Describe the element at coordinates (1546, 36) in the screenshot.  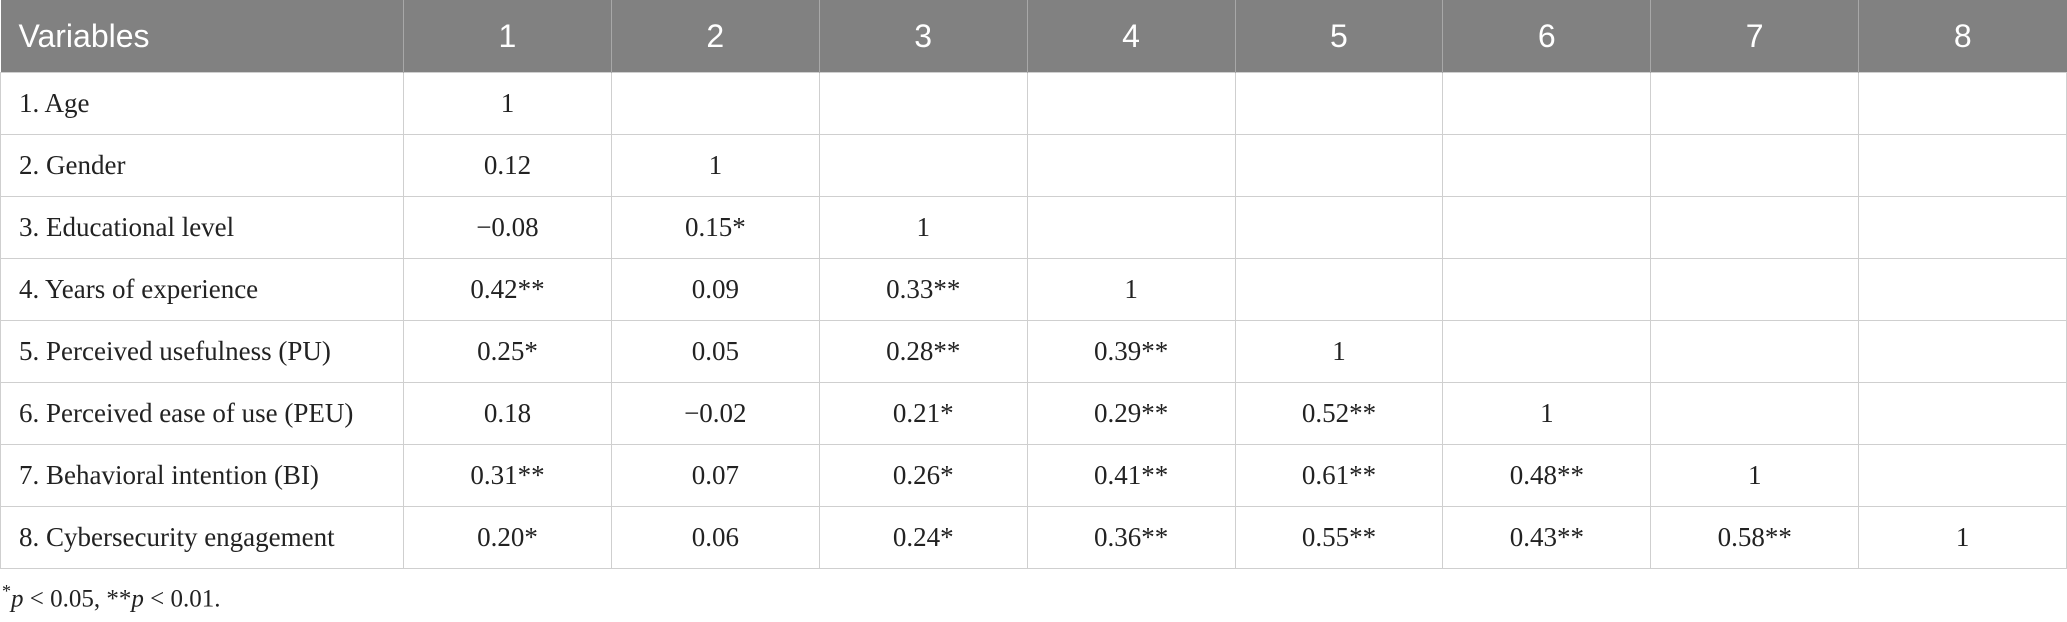
I see `header-cell: 6` at that location.